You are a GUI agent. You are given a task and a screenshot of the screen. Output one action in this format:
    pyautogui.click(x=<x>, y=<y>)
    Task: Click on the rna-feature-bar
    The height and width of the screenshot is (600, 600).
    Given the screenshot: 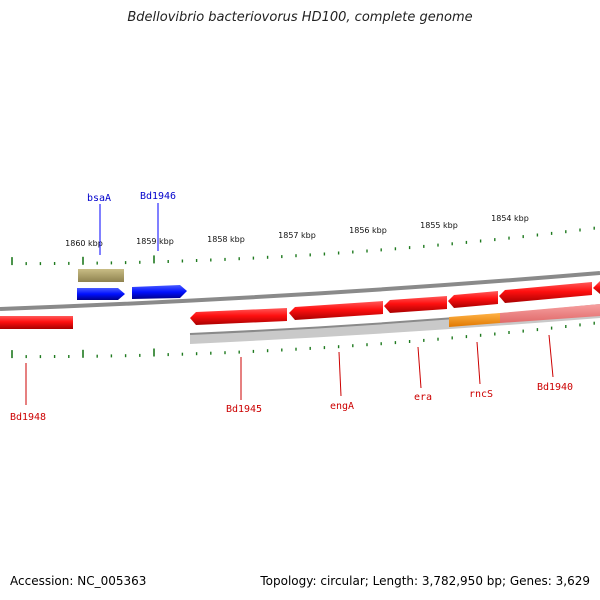 What is the action you would take?
    pyautogui.click(x=101, y=275)
    